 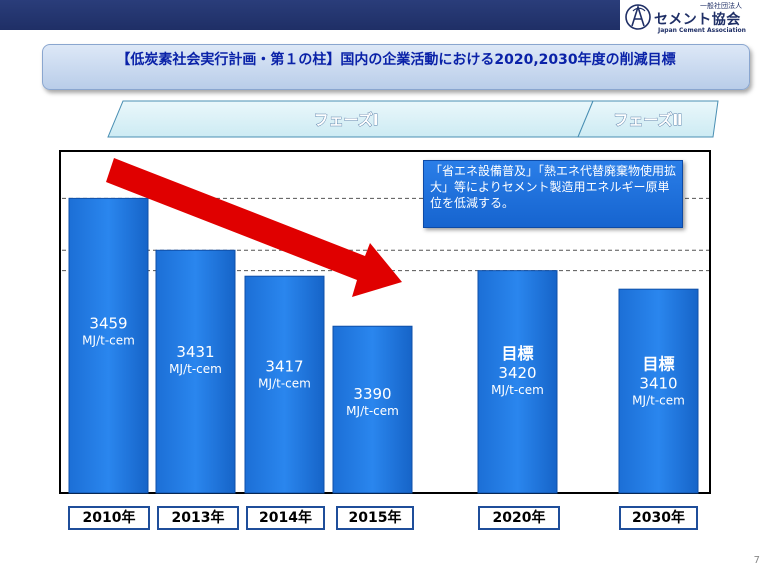 I want to click on bar-value-label: 3417, so click(x=284, y=366).